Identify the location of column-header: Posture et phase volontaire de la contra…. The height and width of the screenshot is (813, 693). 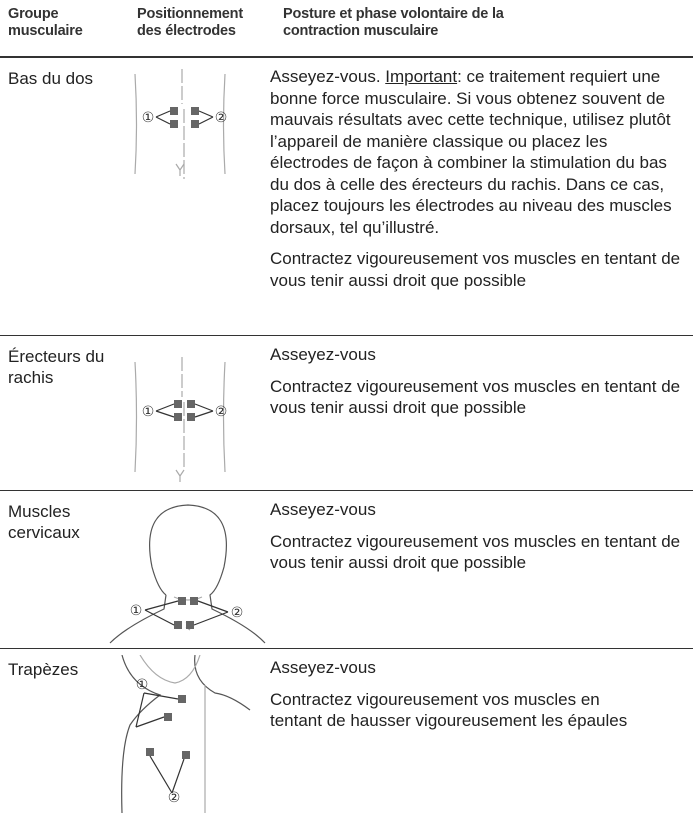
(393, 22).